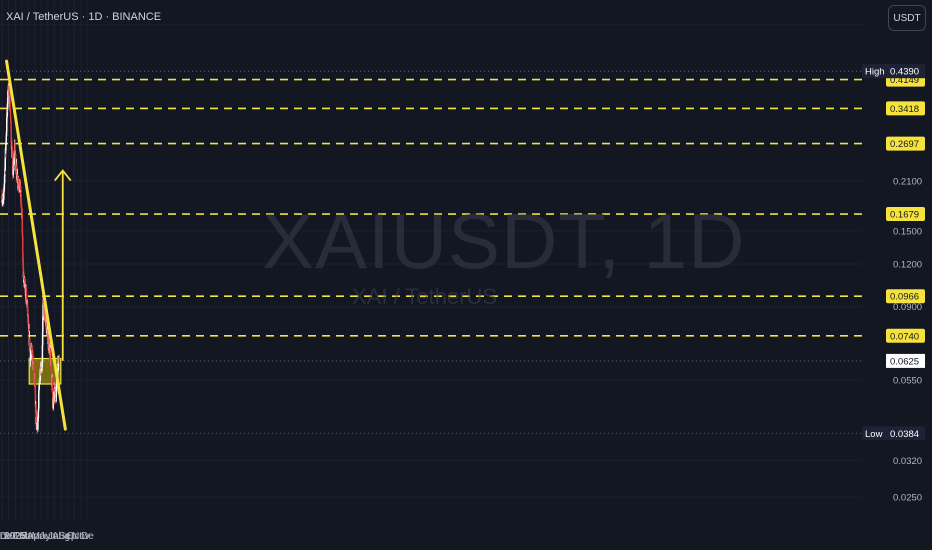 Image resolution: width=932 pixels, height=550 pixels. What do you see at coordinates (84, 17) in the screenshot?
I see `symbol-title: XAI / TetherUS · 1D · BINANCE` at bounding box center [84, 17].